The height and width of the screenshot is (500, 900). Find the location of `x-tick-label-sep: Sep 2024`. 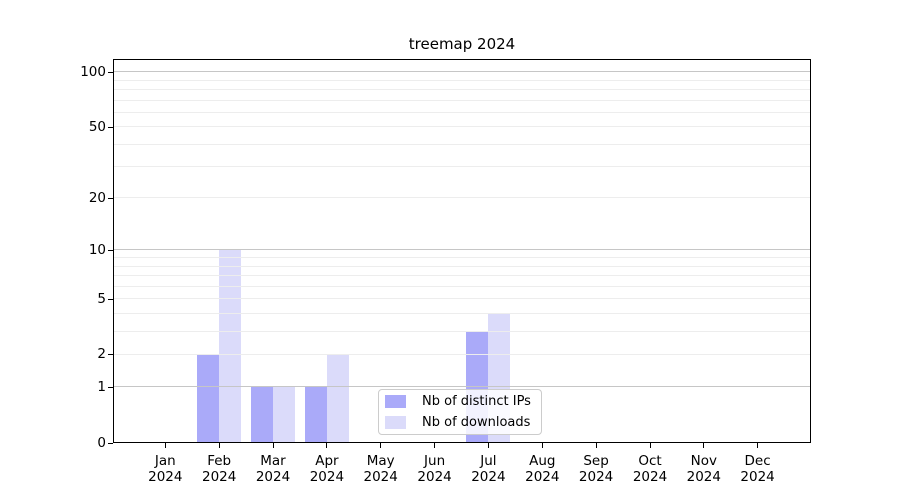

x-tick-label-sep: Sep 2024 is located at coordinates (596, 469).